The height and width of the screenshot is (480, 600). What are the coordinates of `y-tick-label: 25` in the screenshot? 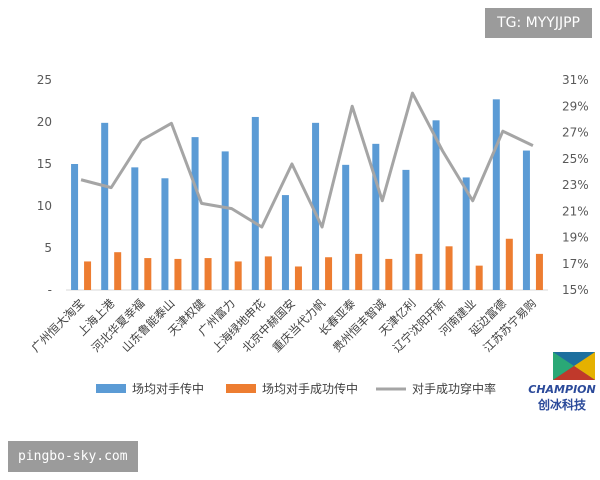 It's located at (44, 80).